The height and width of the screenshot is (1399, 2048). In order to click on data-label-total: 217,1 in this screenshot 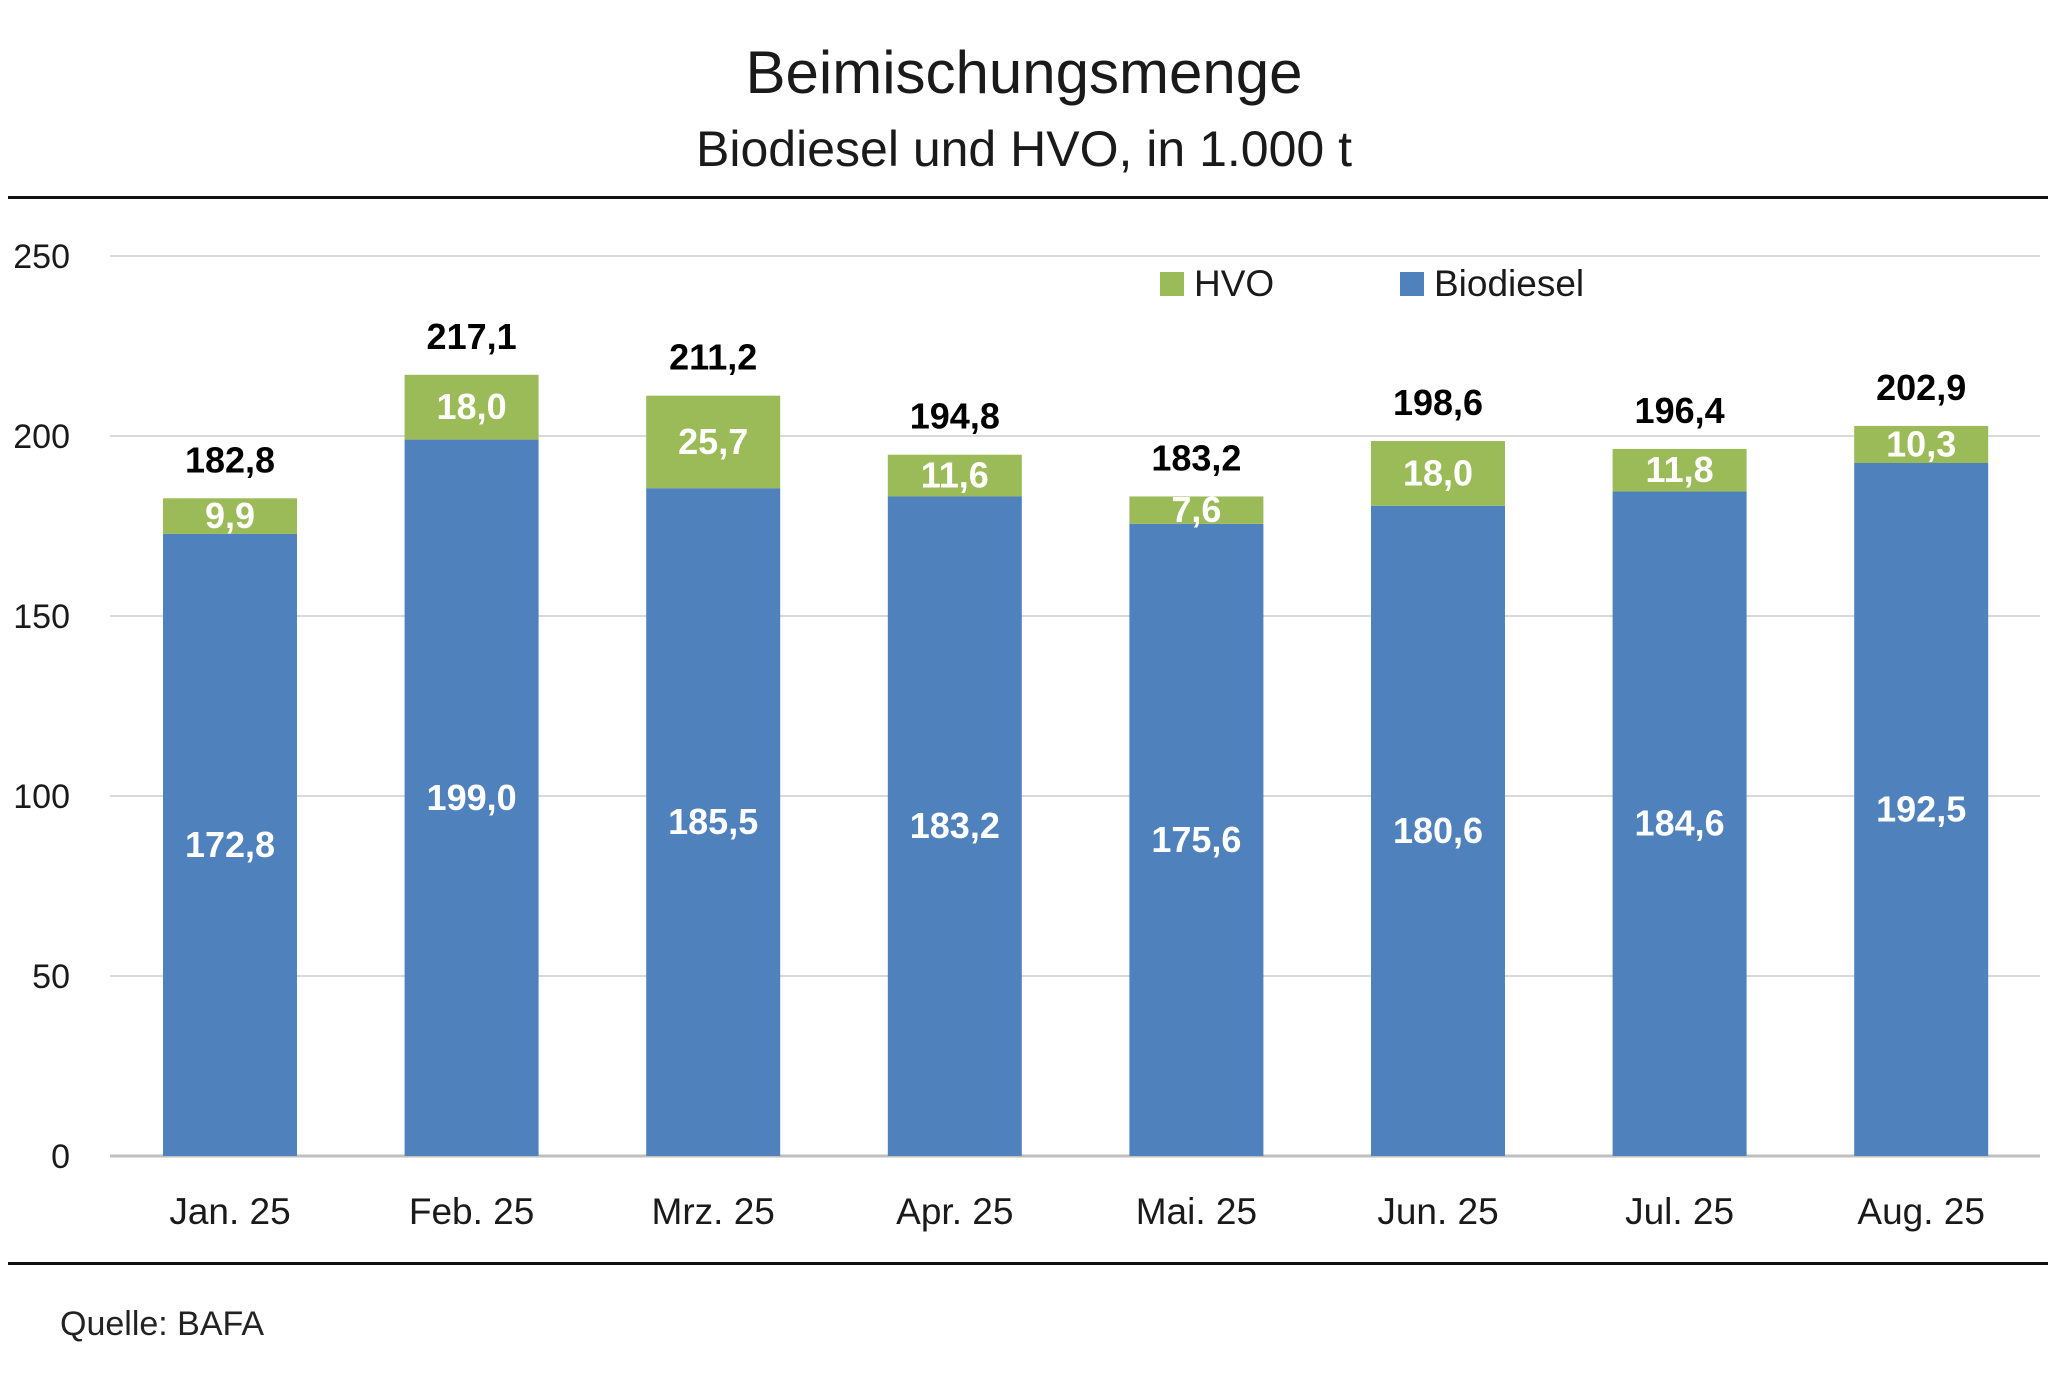, I will do `click(472, 336)`.